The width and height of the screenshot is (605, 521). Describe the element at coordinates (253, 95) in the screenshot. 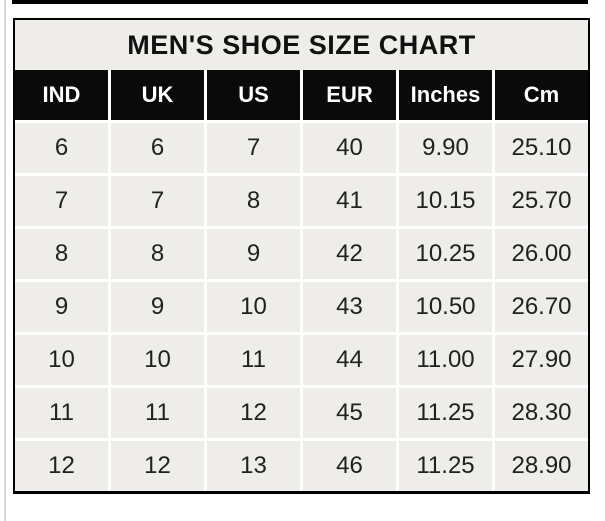

I see `column-header-us: US` at that location.